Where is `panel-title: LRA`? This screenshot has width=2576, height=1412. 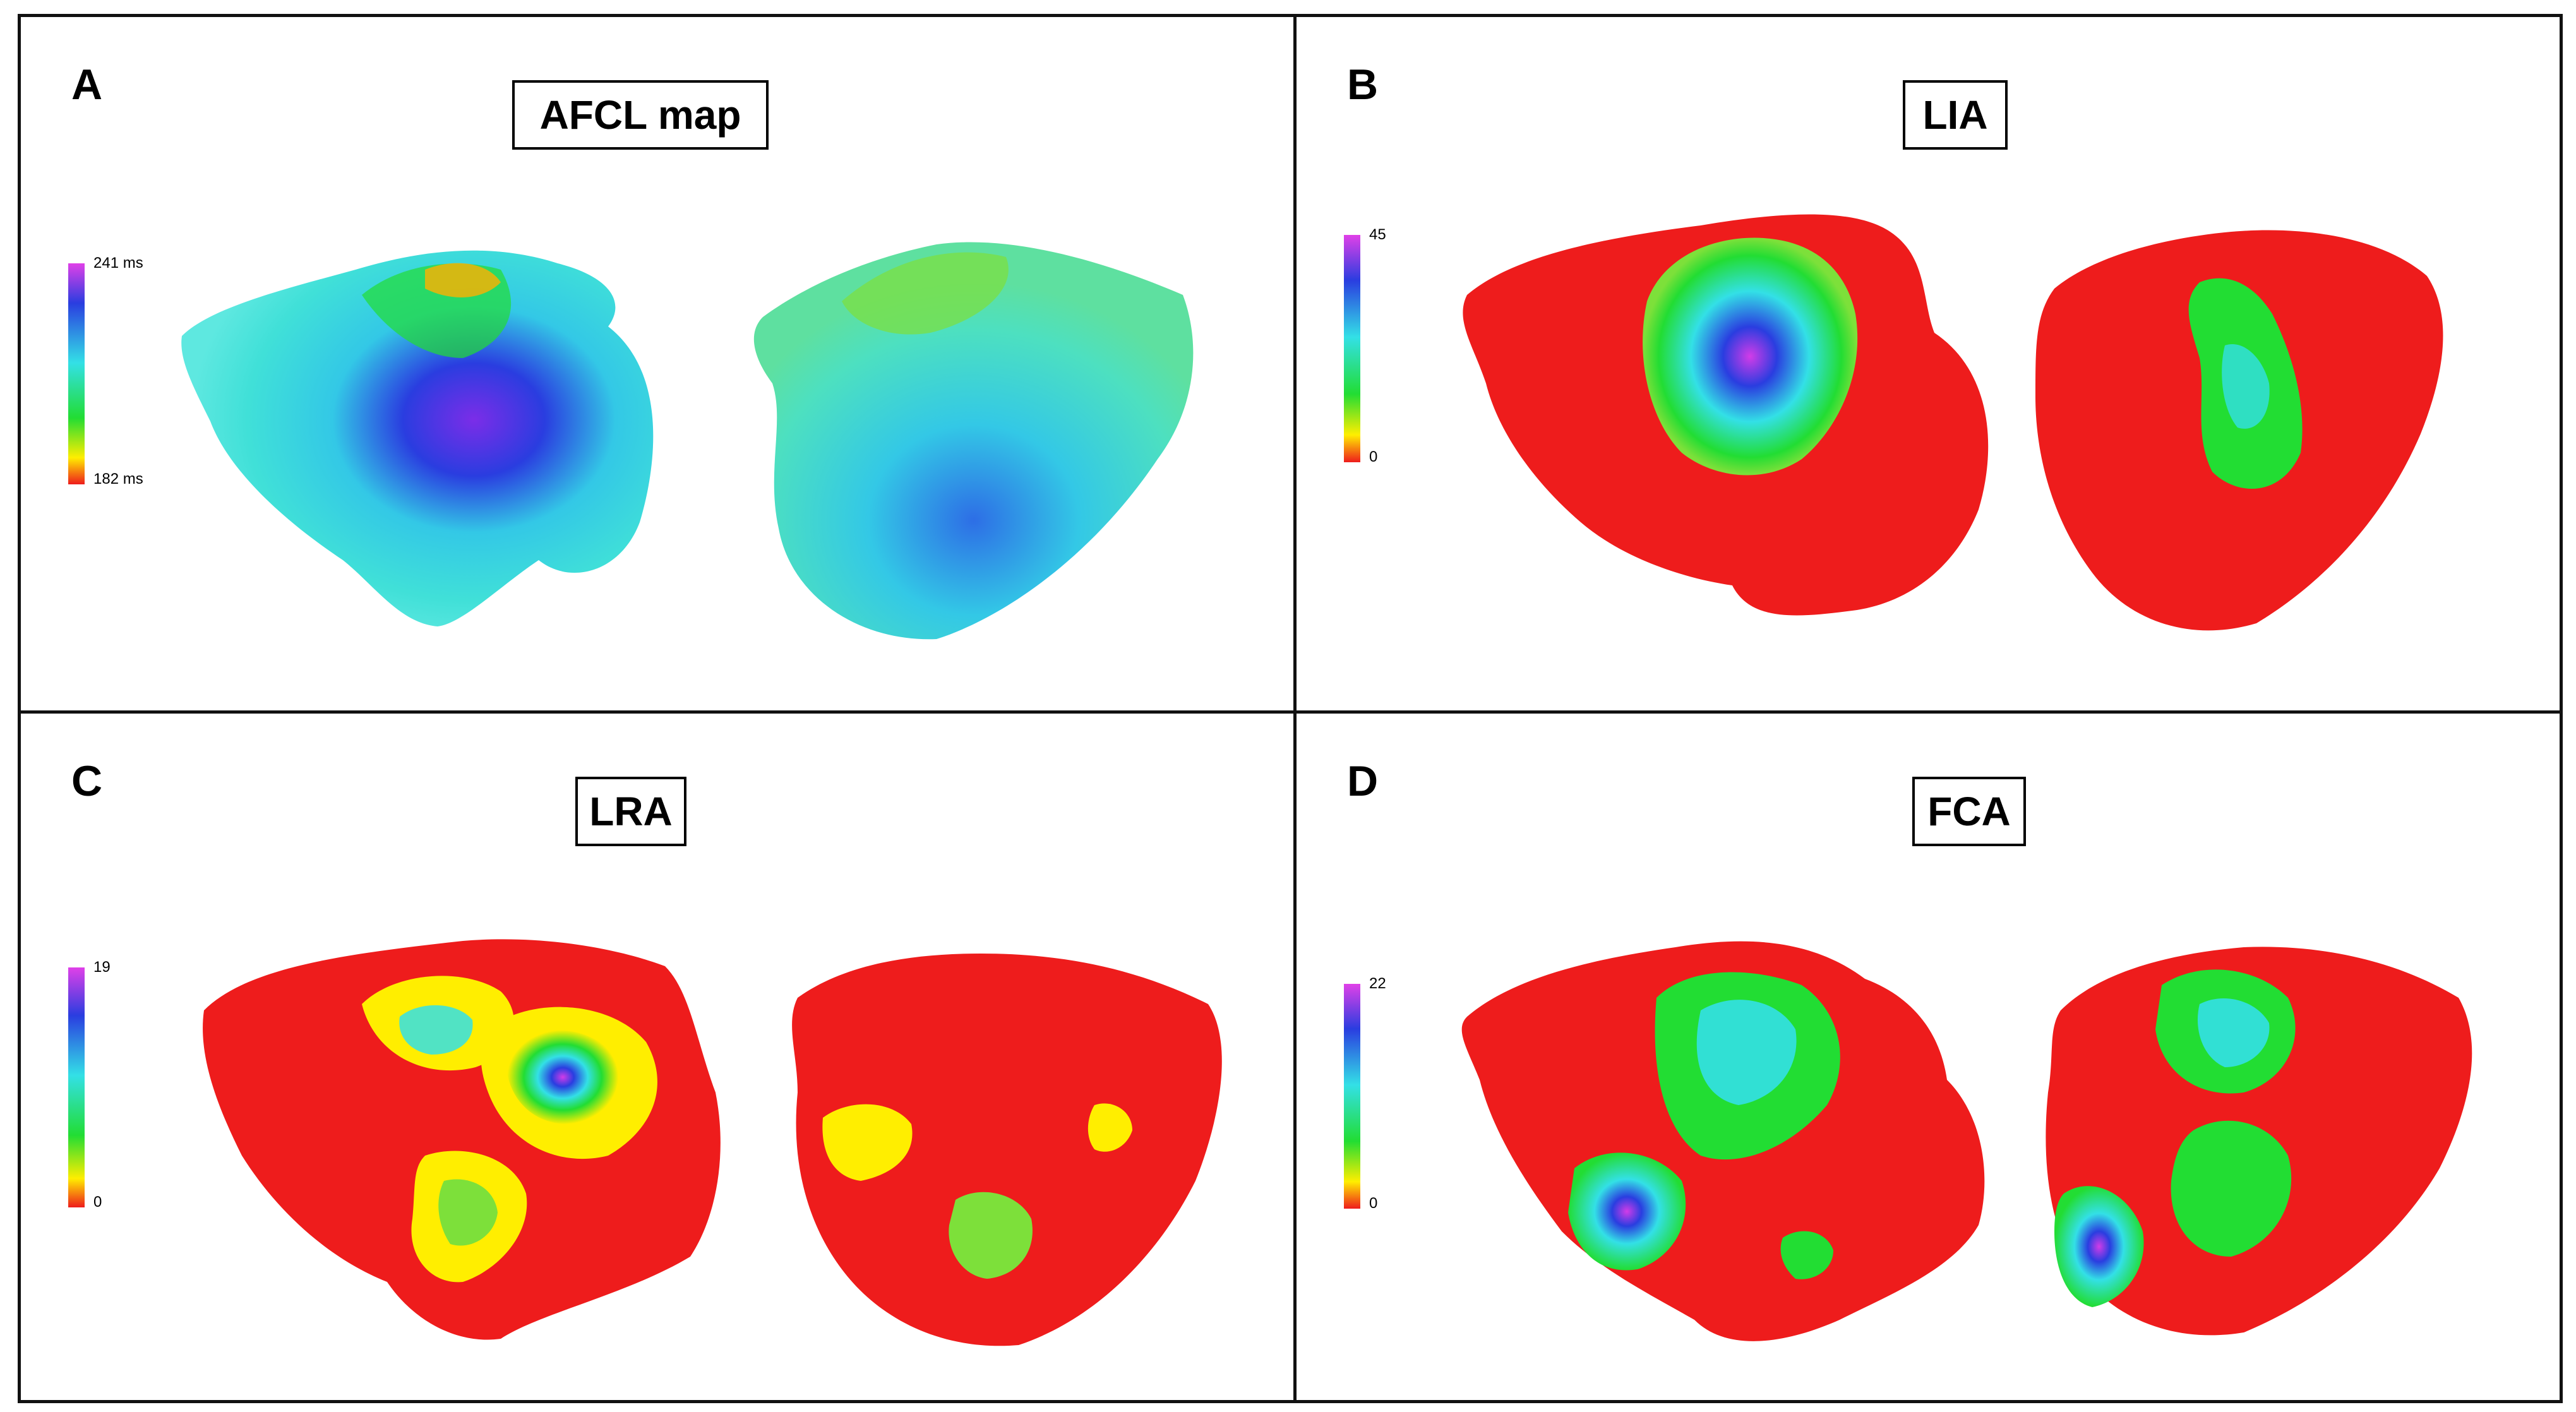 panel-title: LRA is located at coordinates (630, 812).